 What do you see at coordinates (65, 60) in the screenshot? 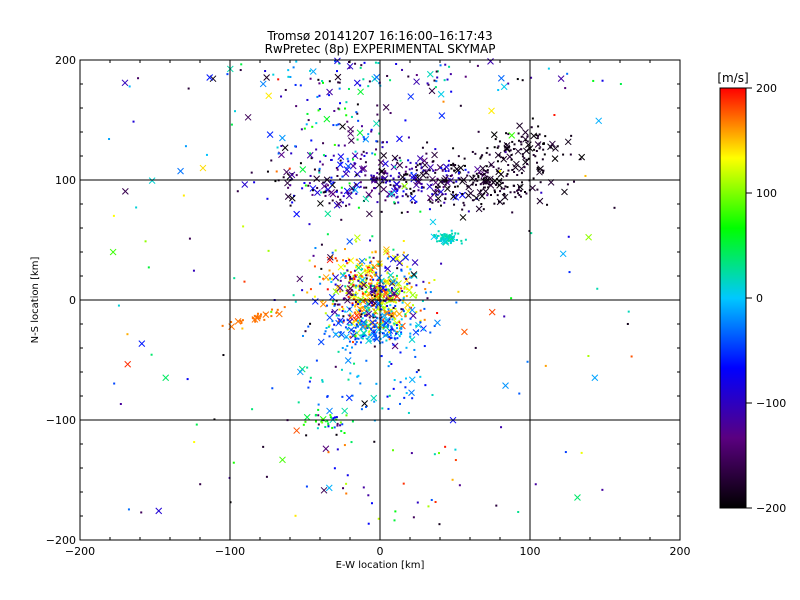
I see `y-tick-label: 200` at bounding box center [65, 60].